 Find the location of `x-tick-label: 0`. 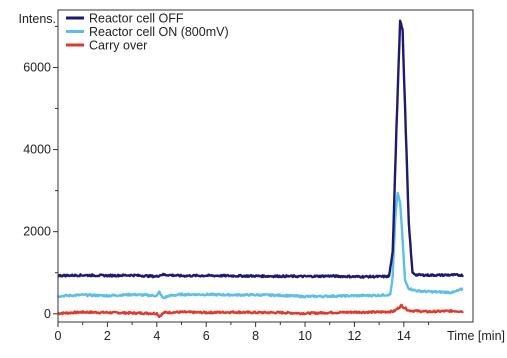

x-tick-label: 0 is located at coordinates (58, 336).